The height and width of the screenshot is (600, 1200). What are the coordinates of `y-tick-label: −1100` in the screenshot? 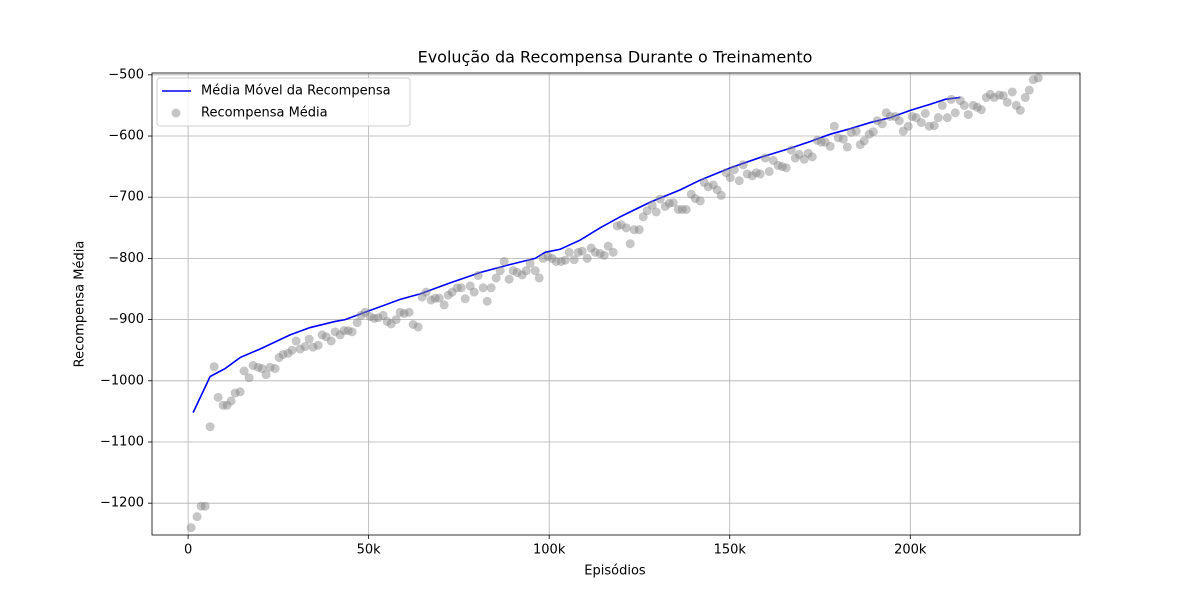 It's located at (122, 441).